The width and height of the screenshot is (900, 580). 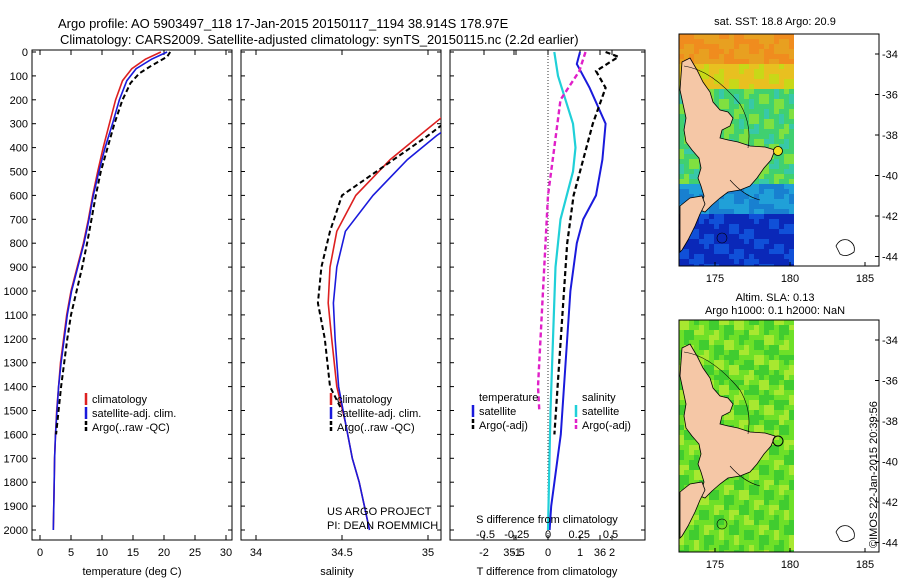 What do you see at coordinates (722, 238) in the screenshot?
I see `seamount-contour` at bounding box center [722, 238].